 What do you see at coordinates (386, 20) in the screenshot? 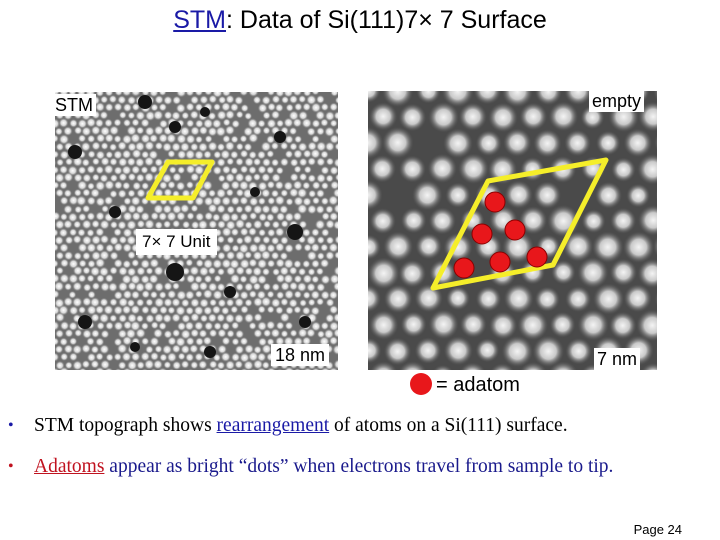
I see `title-rest: : Data of Si(111)7× 7 Surface` at bounding box center [386, 20].